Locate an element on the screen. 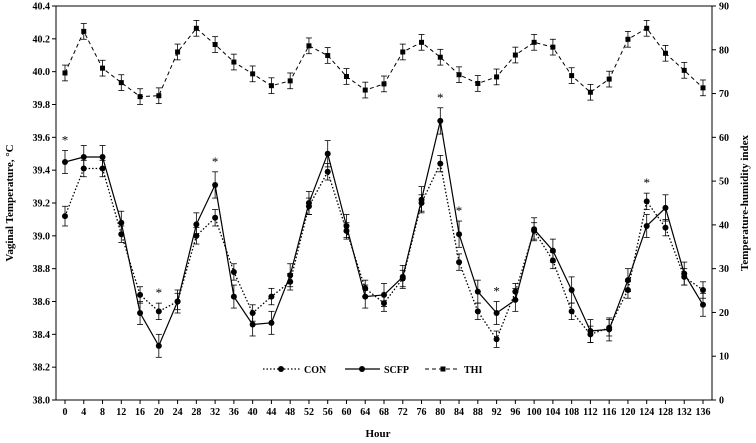  legend: CON SCFP THI is located at coordinates (372, 370).